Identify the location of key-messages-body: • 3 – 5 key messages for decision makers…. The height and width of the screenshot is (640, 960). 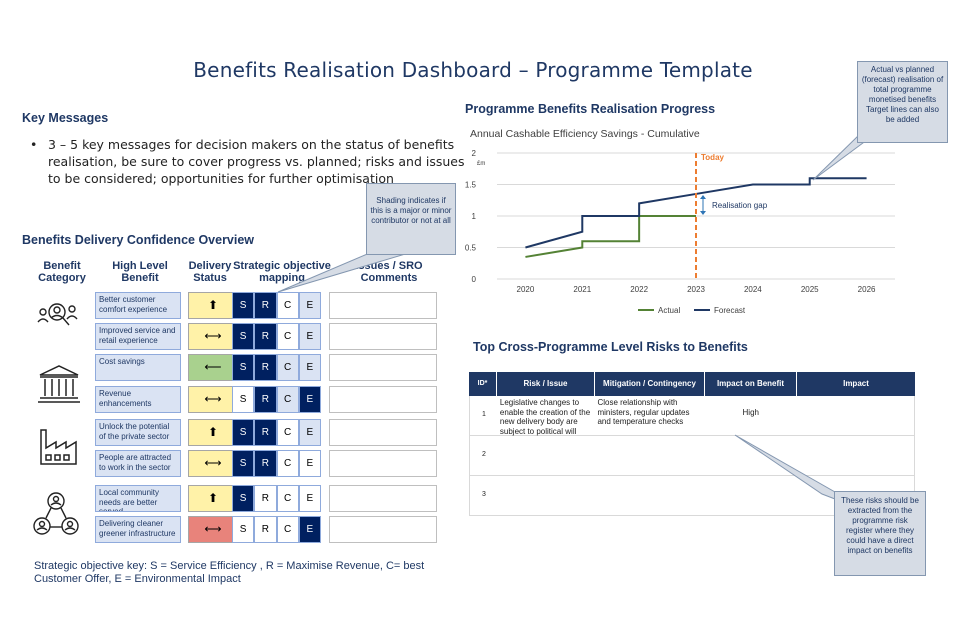
(250, 161).